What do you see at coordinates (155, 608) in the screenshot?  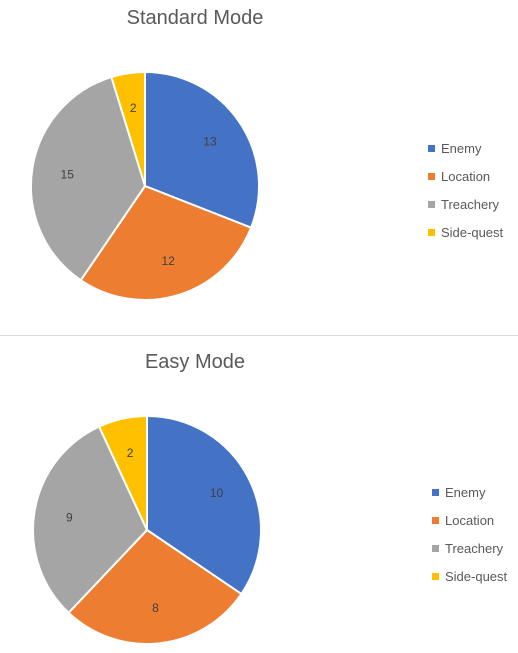 I see `data-label: 8` at bounding box center [155, 608].